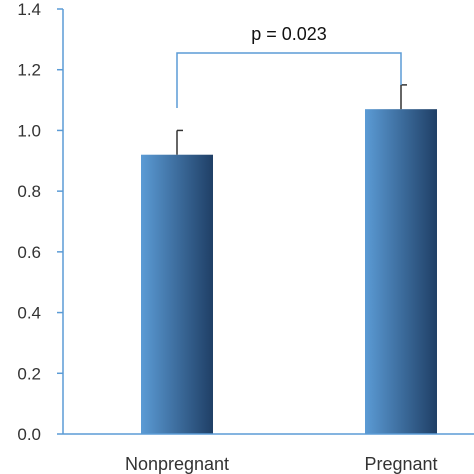 The height and width of the screenshot is (474, 474). I want to click on y-tick-label: 1.0, so click(29, 130).